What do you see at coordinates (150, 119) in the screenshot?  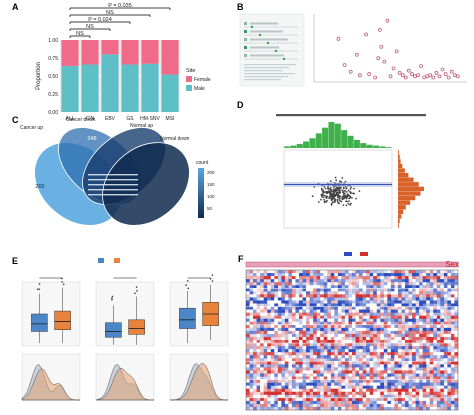 I see `x-tick-label: HM-SNV` at bounding box center [150, 119].